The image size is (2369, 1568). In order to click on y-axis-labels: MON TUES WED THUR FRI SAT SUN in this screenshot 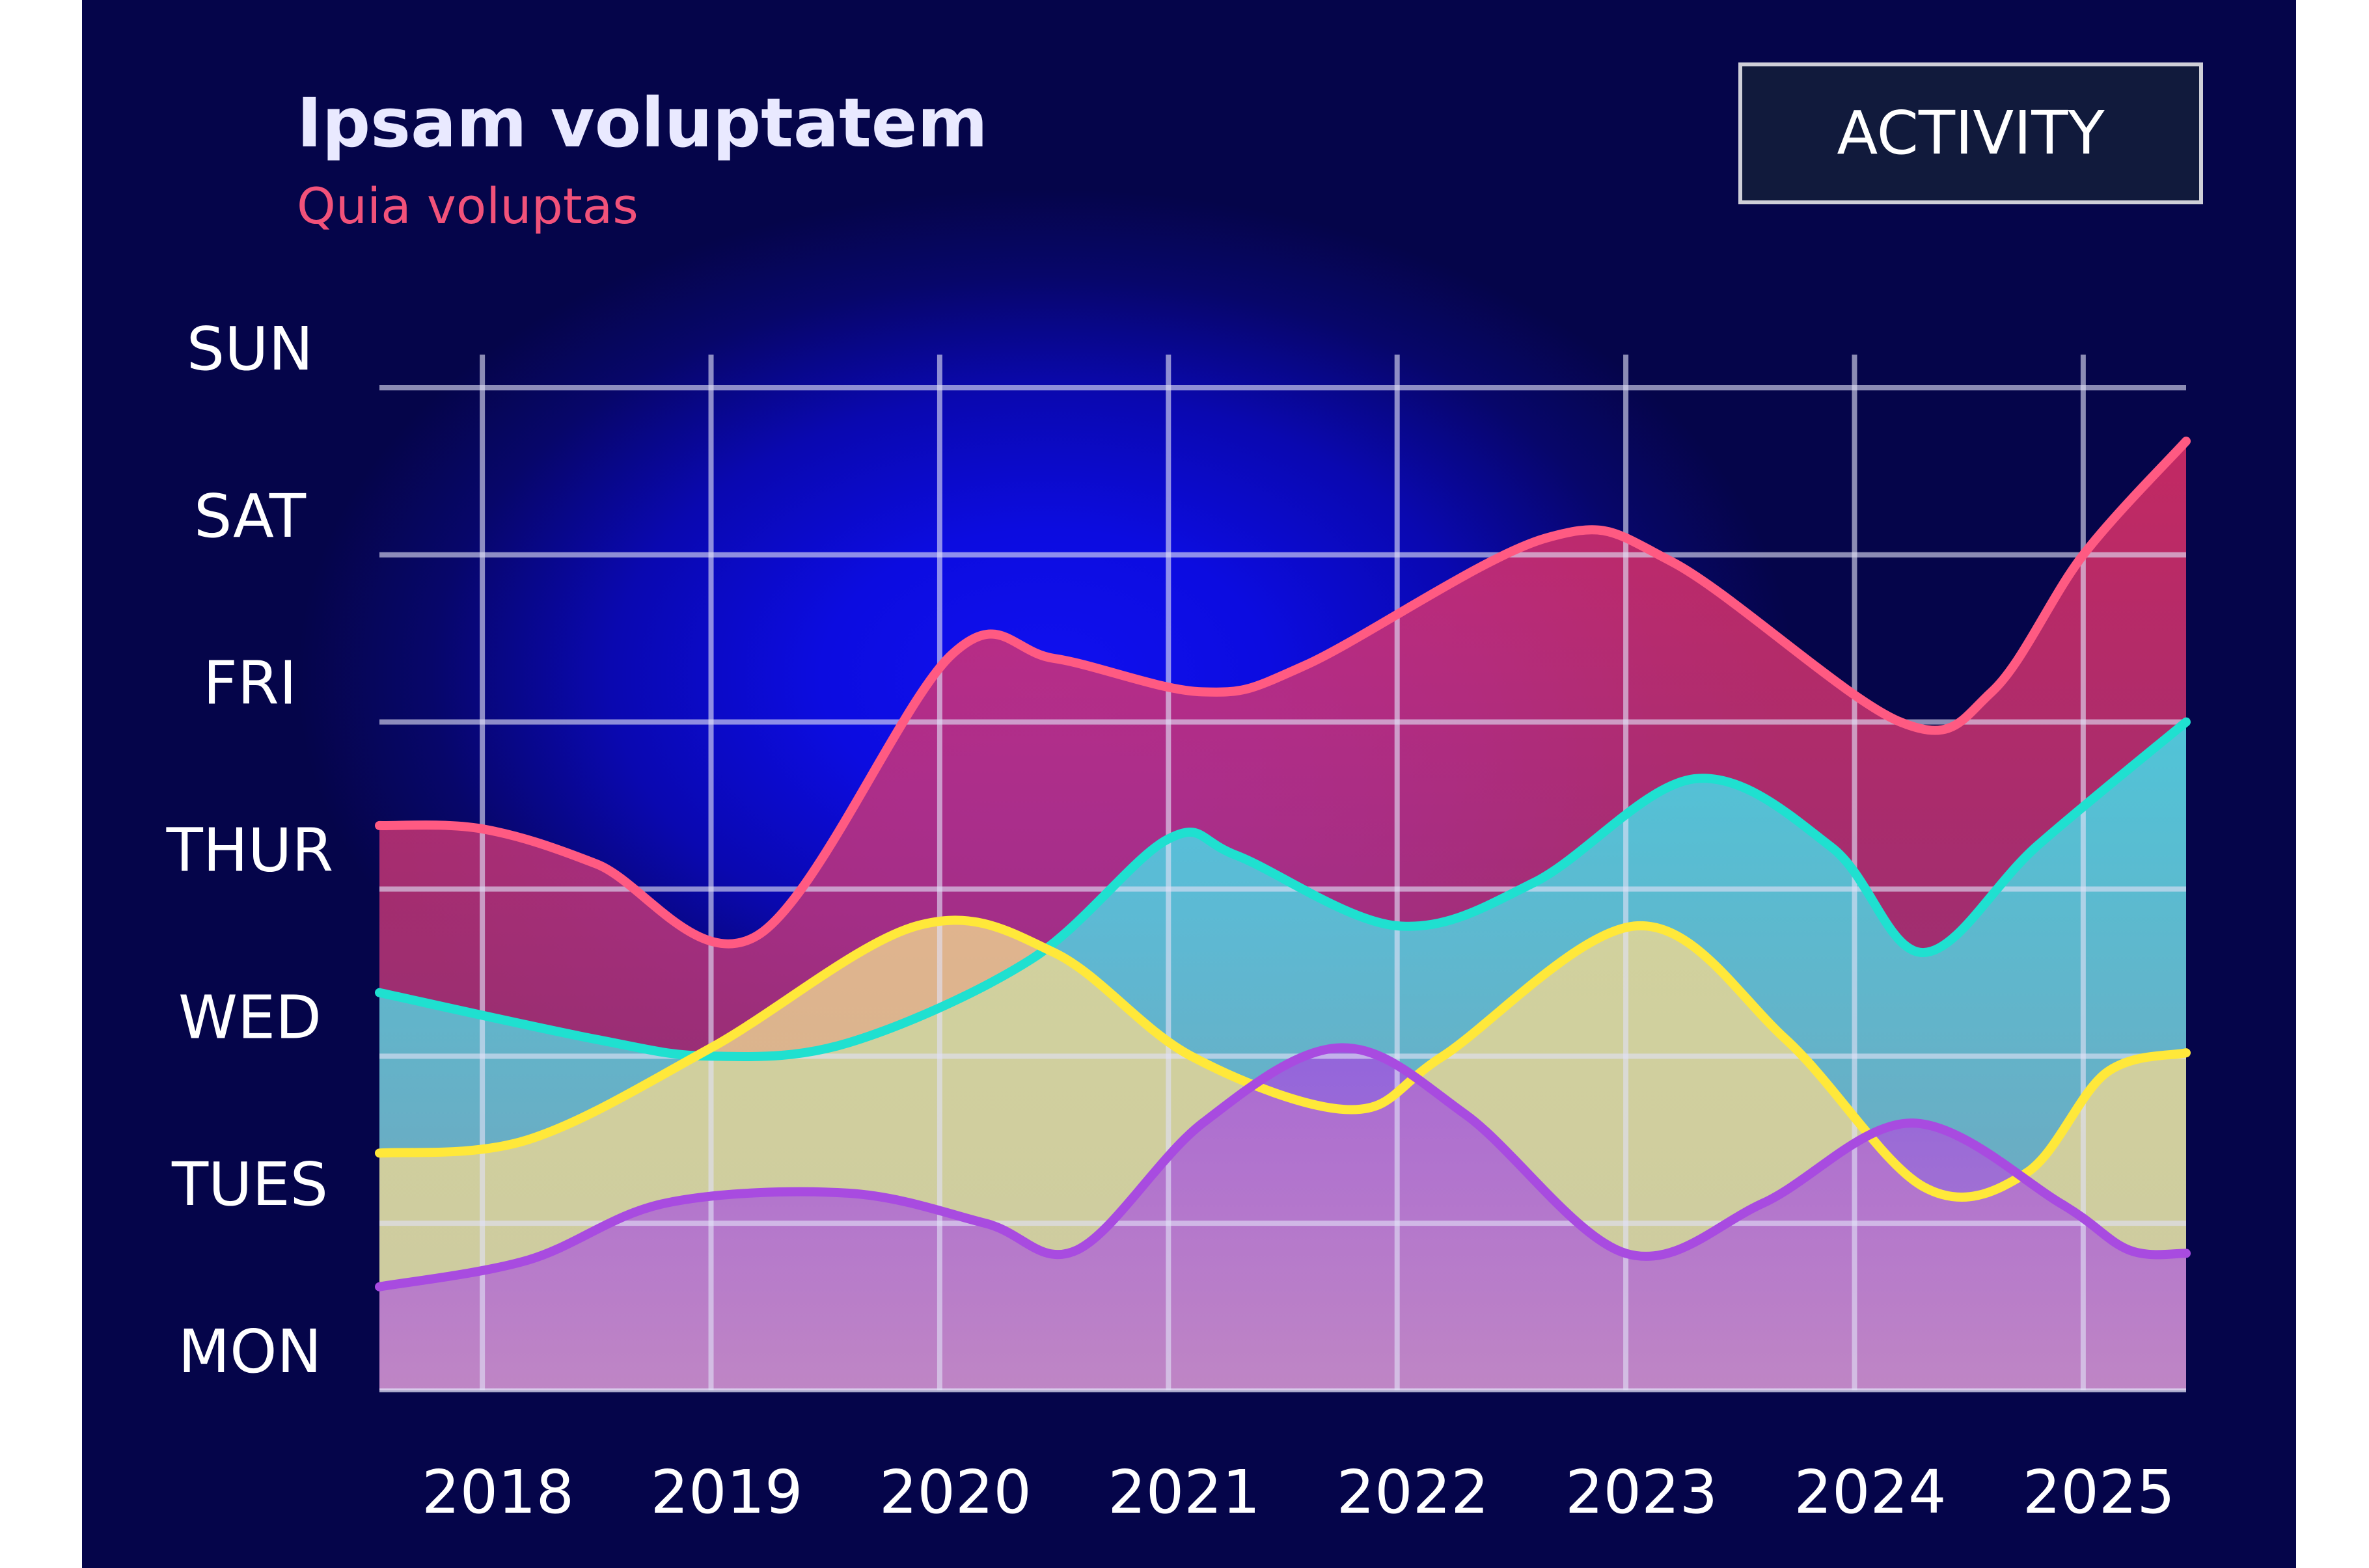, I will do `click(250, 850)`.